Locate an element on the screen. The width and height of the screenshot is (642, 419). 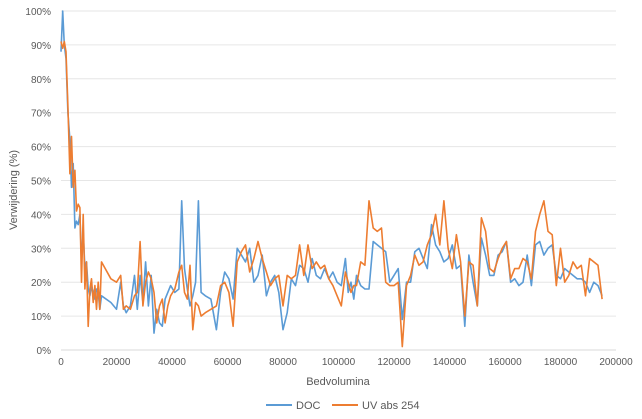
y-tick-label: 80% is located at coordinates (41, 80).